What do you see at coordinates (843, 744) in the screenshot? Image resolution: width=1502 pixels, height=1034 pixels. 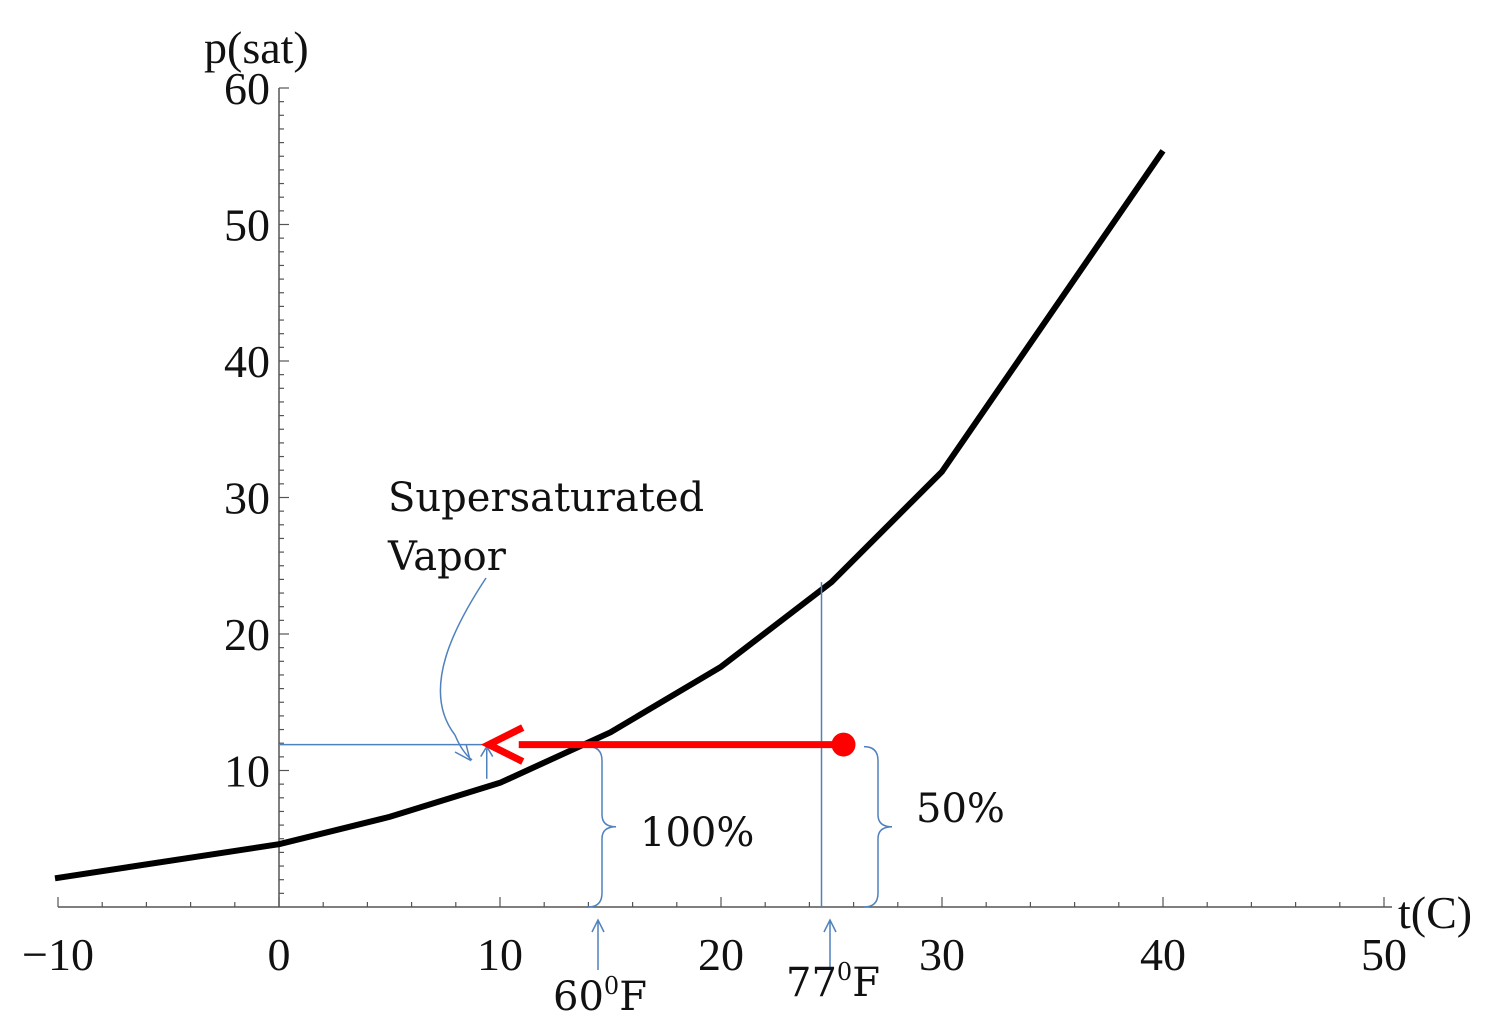 I see `initial-state-point` at bounding box center [843, 744].